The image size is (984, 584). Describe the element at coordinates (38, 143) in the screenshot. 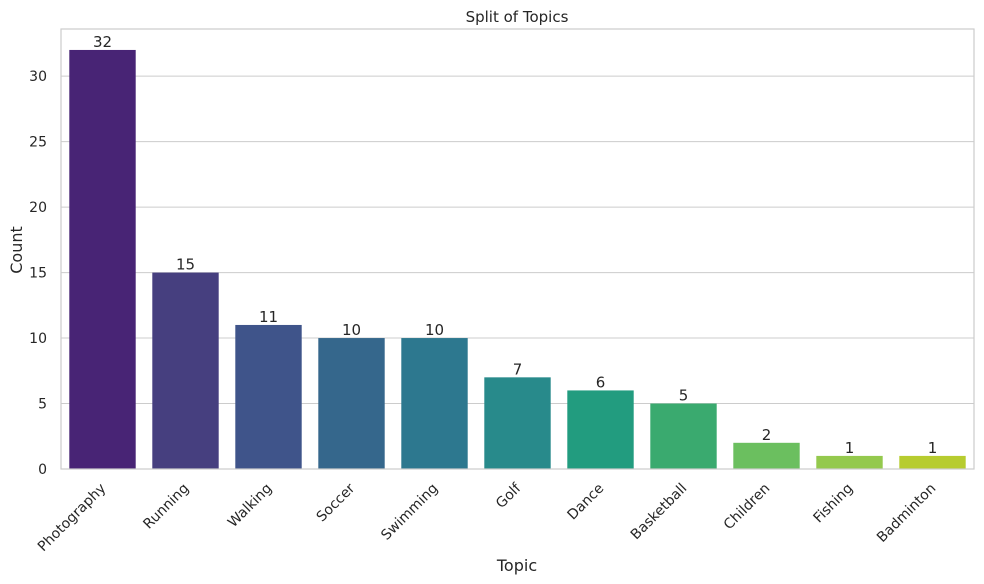

I see `y-tick-label: 25` at that location.